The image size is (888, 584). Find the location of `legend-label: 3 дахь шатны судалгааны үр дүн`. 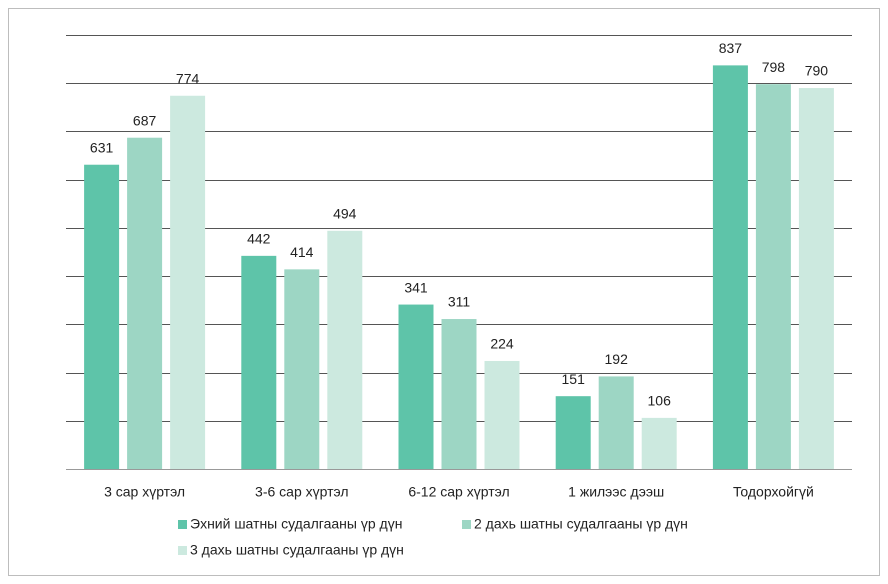

legend-label: 3 дахь шатны судалгааны үр дүн is located at coordinates (297, 550).